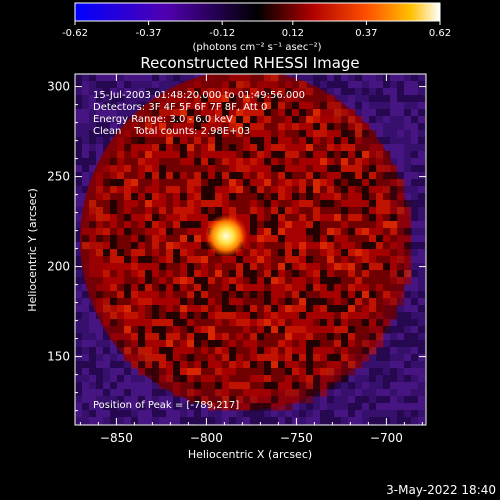 Image resolution: width=500 pixels, height=500 pixels. What do you see at coordinates (256, 47) in the screenshot?
I see `colorbar-units: (photons cm⁻² s⁻¹ asec⁻²)` at bounding box center [256, 47].